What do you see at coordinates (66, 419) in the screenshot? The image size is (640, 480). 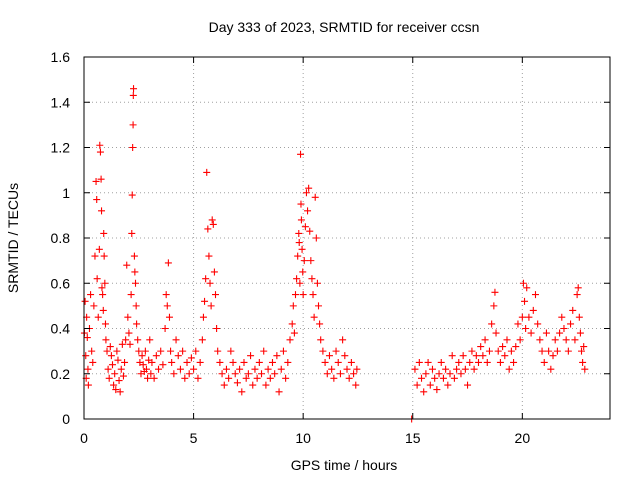 I see `y-tick-label: 0` at bounding box center [66, 419].